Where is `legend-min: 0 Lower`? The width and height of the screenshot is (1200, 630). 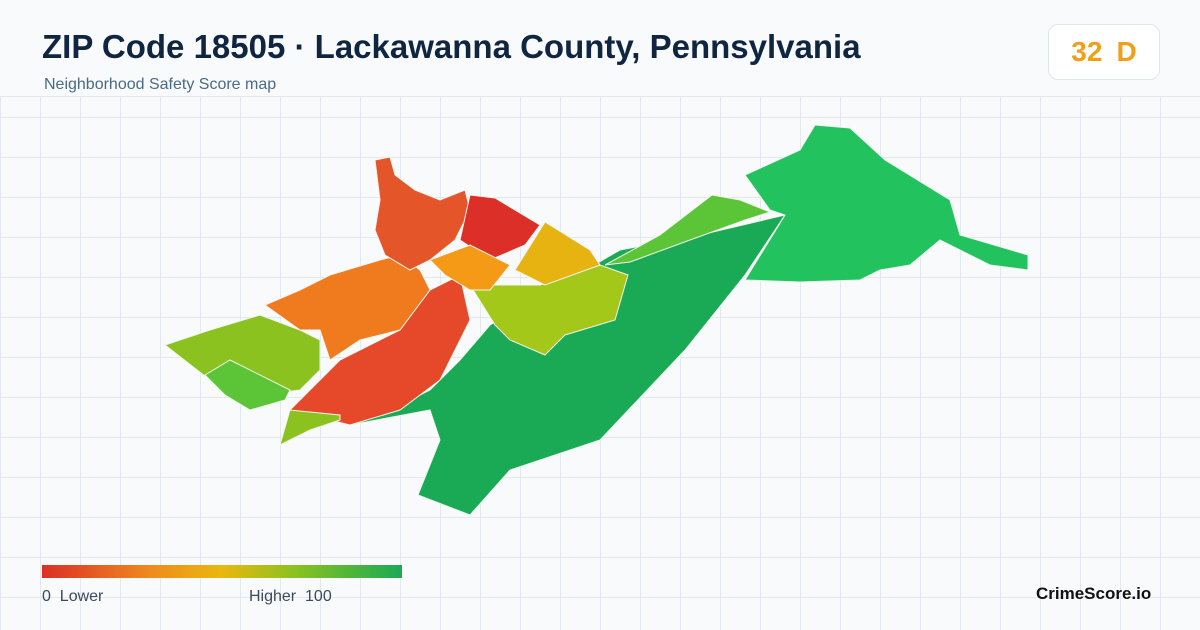 legend-min: 0 Lower is located at coordinates (72, 597).